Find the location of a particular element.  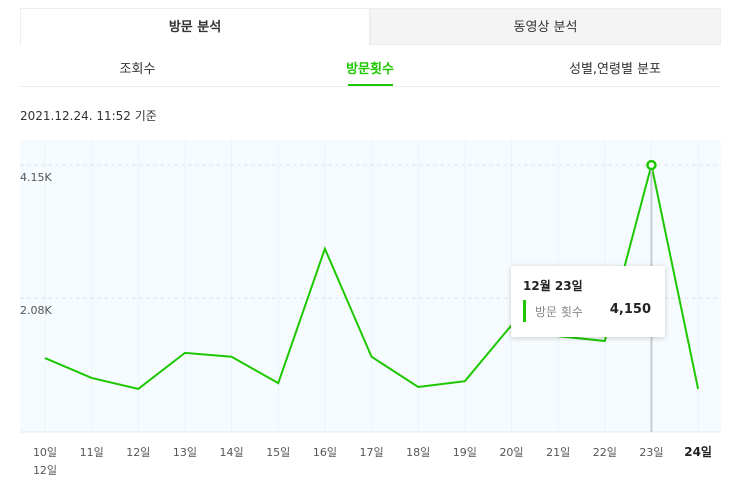

tab: 동영상 분석 is located at coordinates (545, 26).